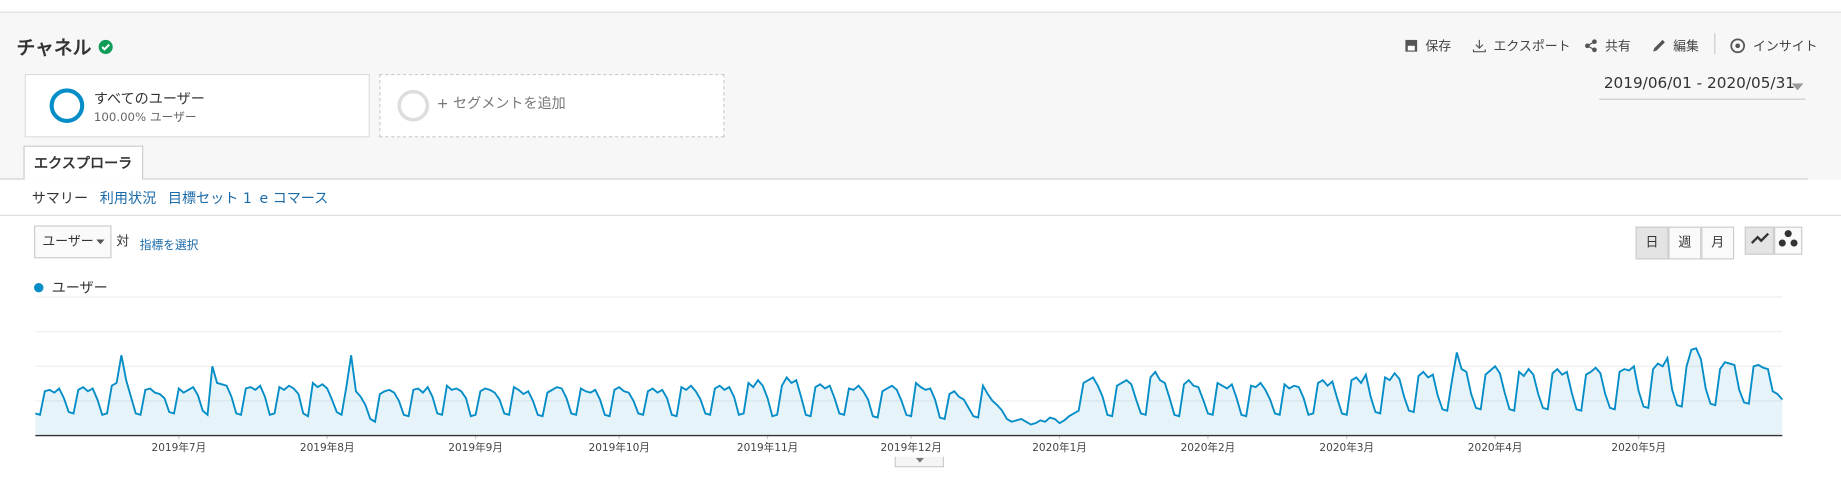 The height and width of the screenshot is (481, 1841). I want to click on legend: ユーザー, so click(71, 287).